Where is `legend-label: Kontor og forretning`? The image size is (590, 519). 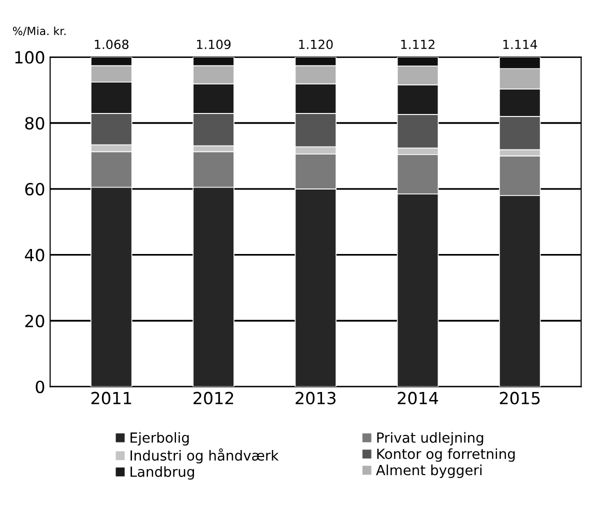
legend-label: Kontor og forretning is located at coordinates (446, 455).